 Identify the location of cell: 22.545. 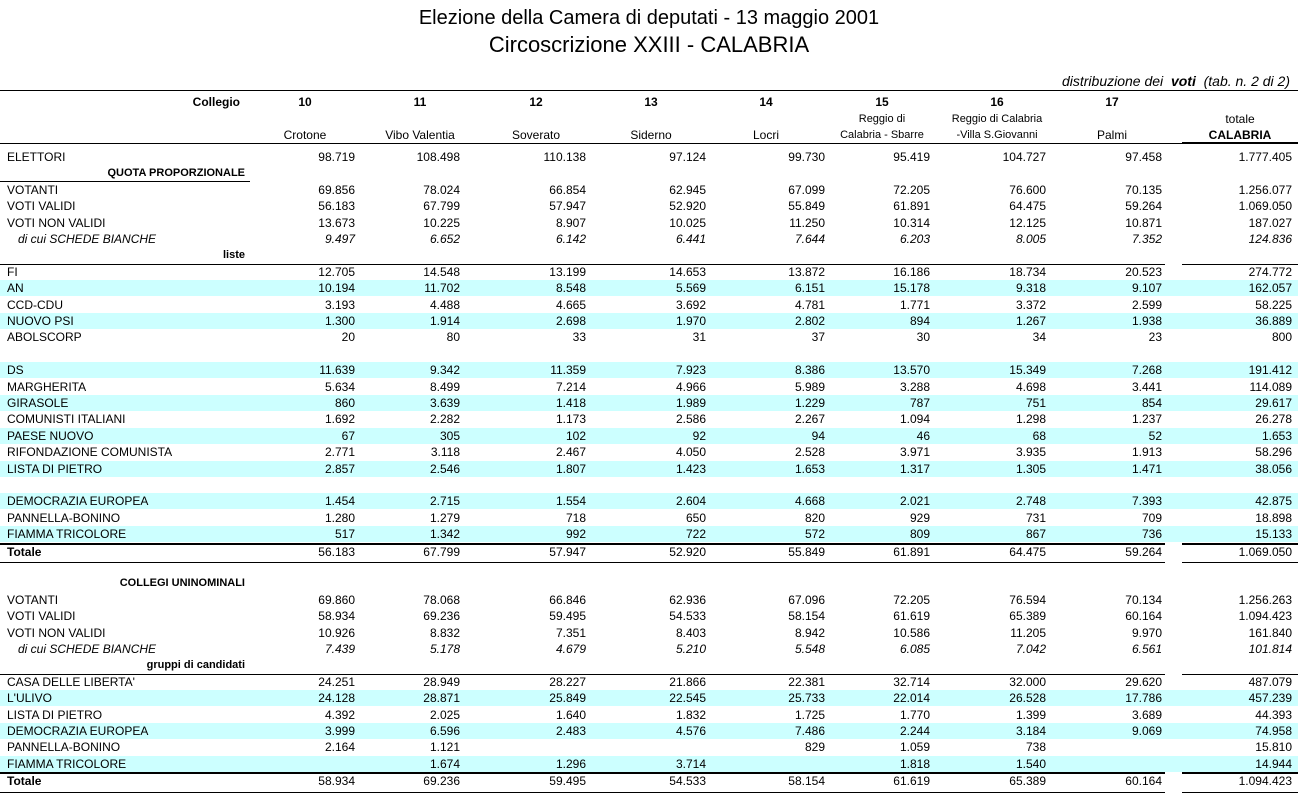
(687, 698).